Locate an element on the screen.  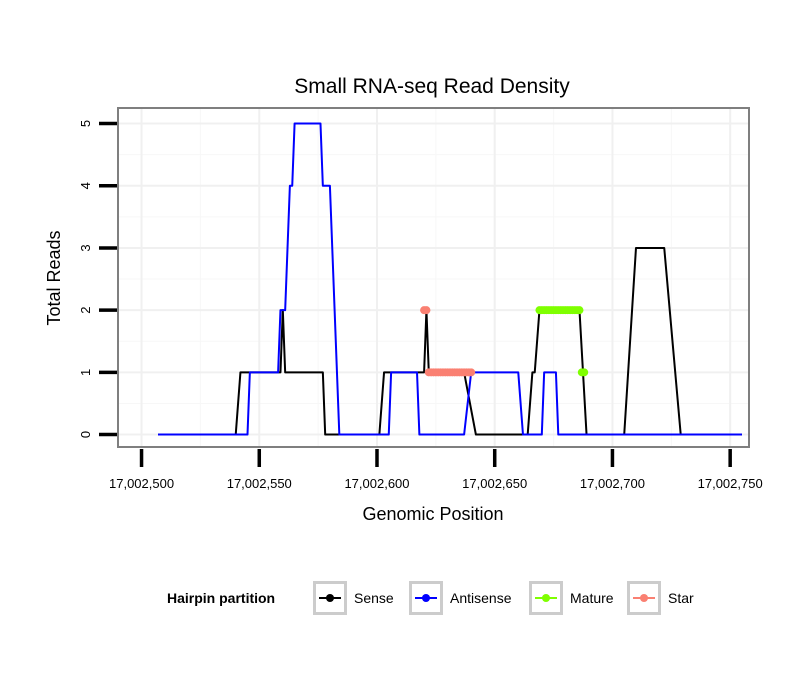
legend-item-star: Star is located at coordinates (660, 598).